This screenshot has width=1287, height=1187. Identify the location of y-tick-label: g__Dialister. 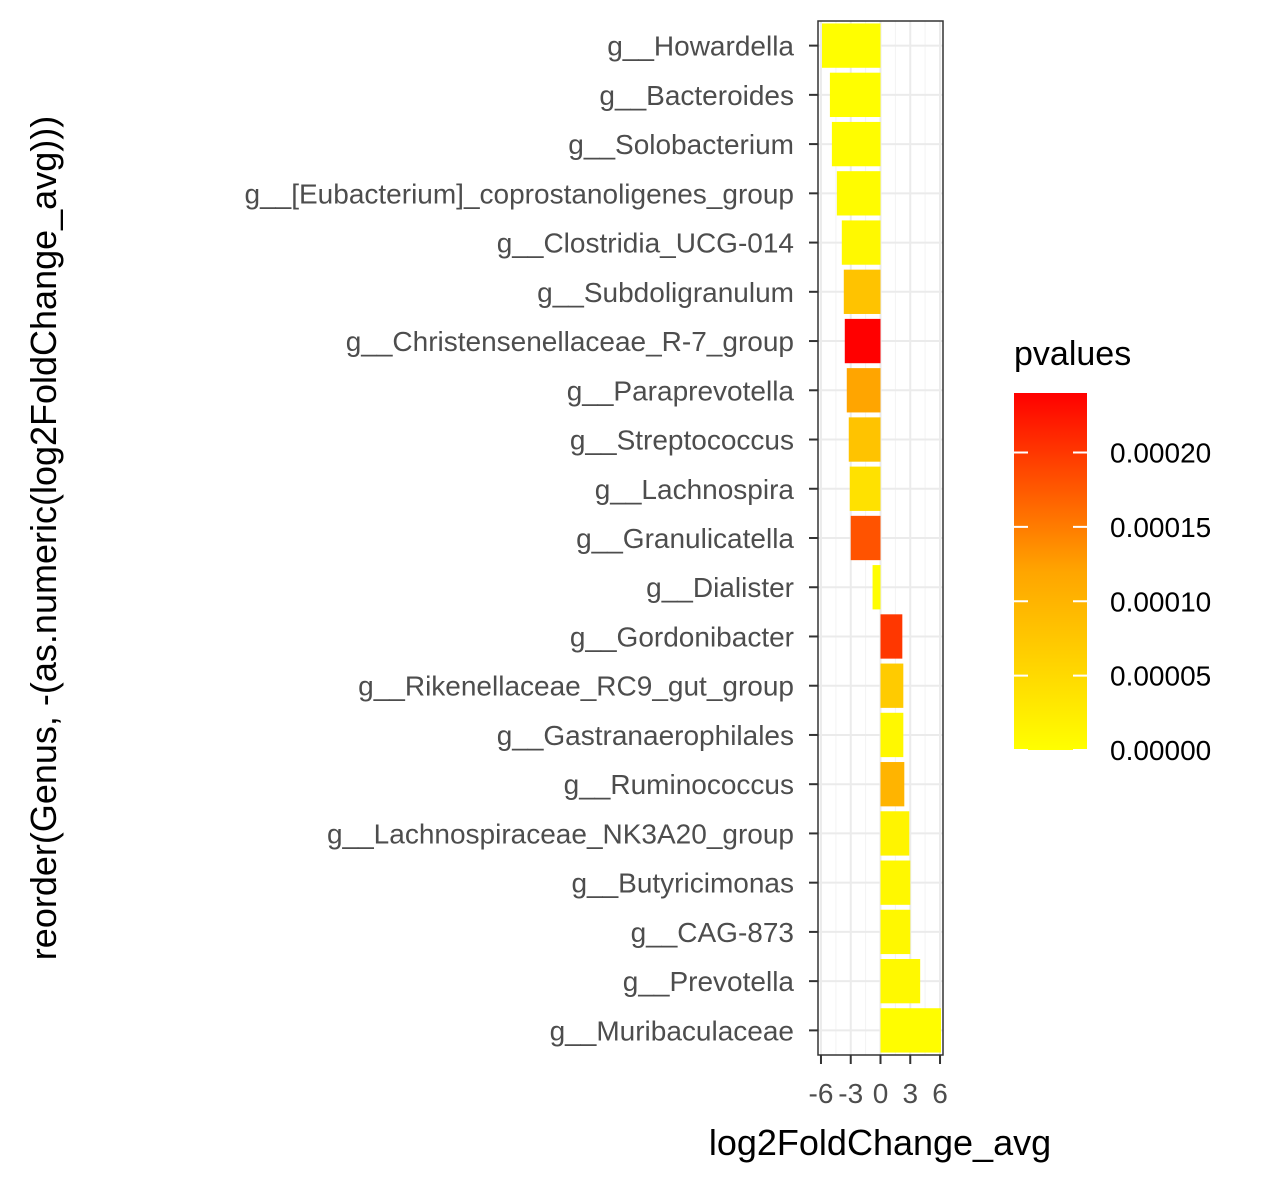
(720, 587).